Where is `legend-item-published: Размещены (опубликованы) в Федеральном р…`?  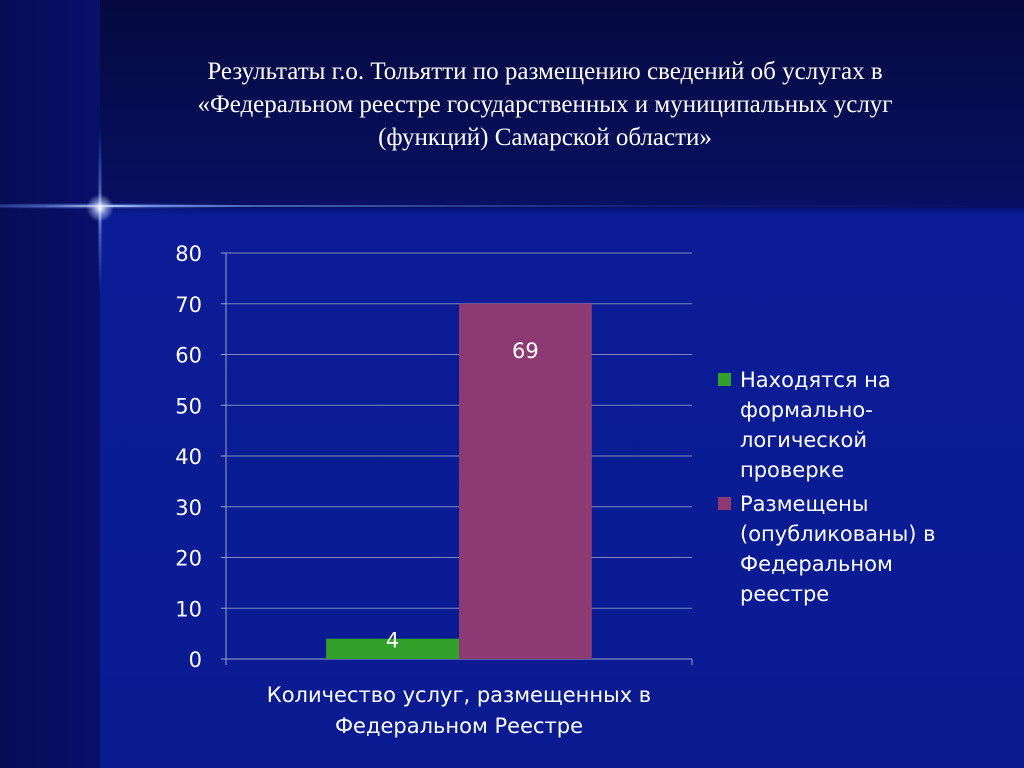
legend-item-published: Размещены (опубликованы) в Федеральном р… is located at coordinates (843, 549).